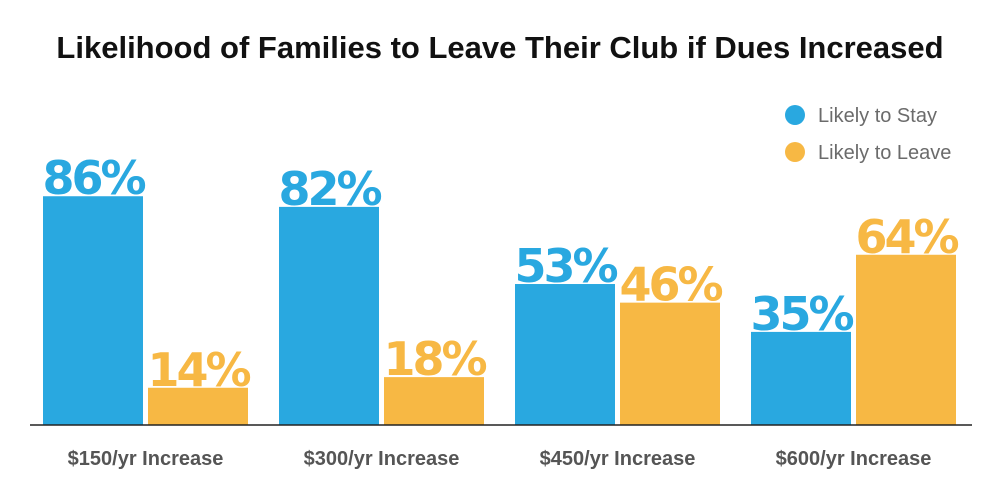 Image resolution: width=1000 pixels, height=500 pixels. I want to click on value-label-stay-4: 35%, so click(801, 314).